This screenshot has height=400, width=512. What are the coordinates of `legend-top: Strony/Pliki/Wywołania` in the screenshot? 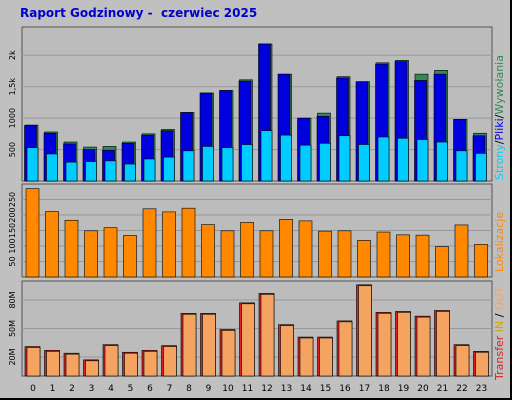 It's located at (499, 117).